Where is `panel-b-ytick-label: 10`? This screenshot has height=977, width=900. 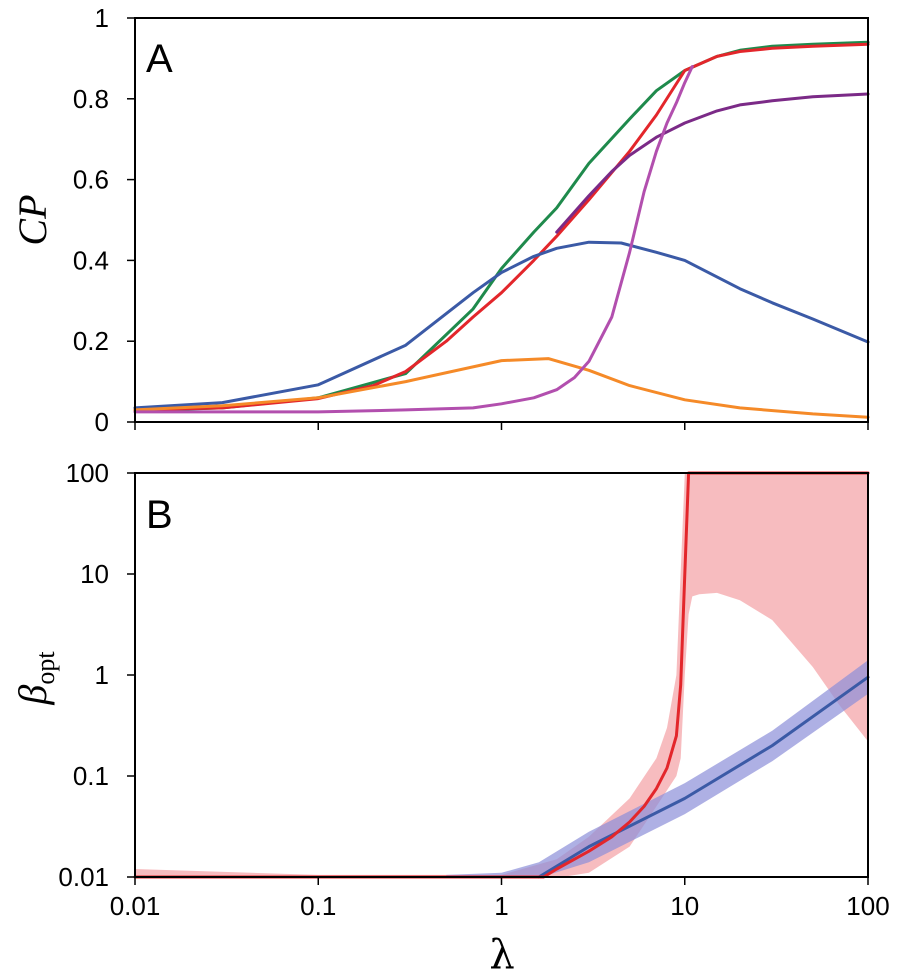 panel-b-ytick-label: 10 is located at coordinates (94, 574).